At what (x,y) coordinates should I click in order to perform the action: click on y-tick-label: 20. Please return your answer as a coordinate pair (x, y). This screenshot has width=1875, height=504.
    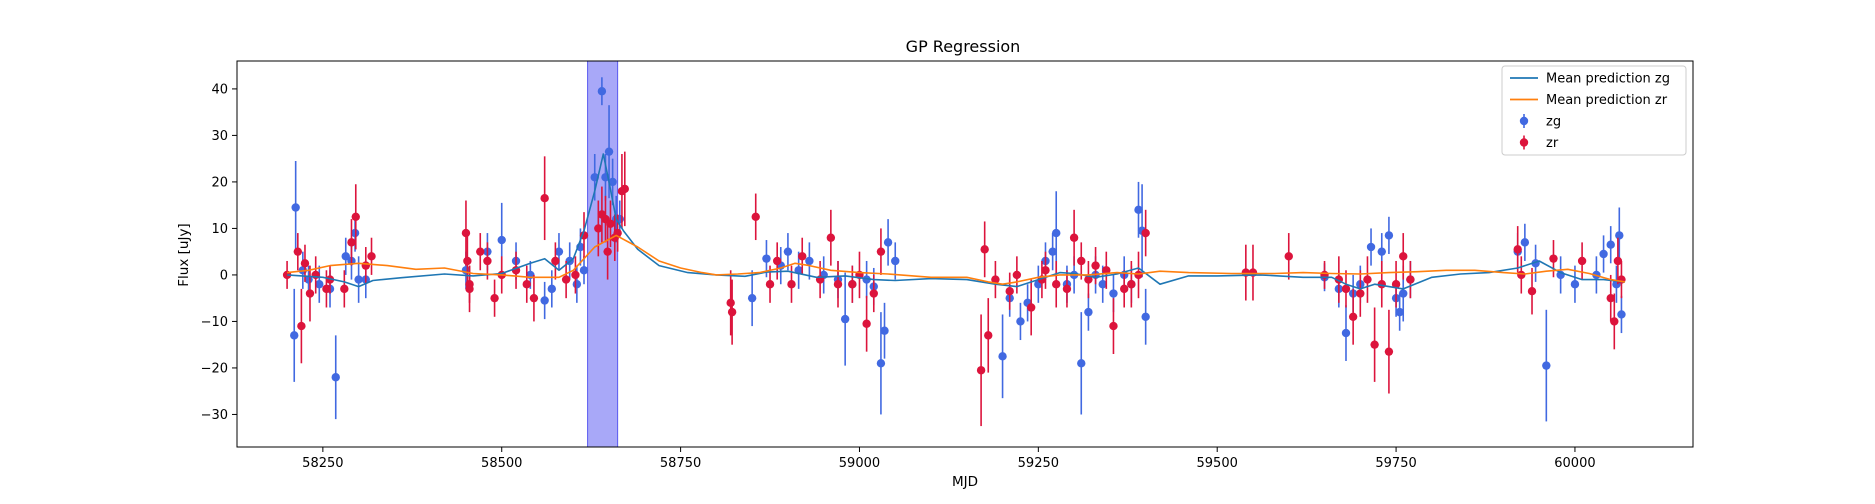
    Looking at the image, I should click on (219, 182).